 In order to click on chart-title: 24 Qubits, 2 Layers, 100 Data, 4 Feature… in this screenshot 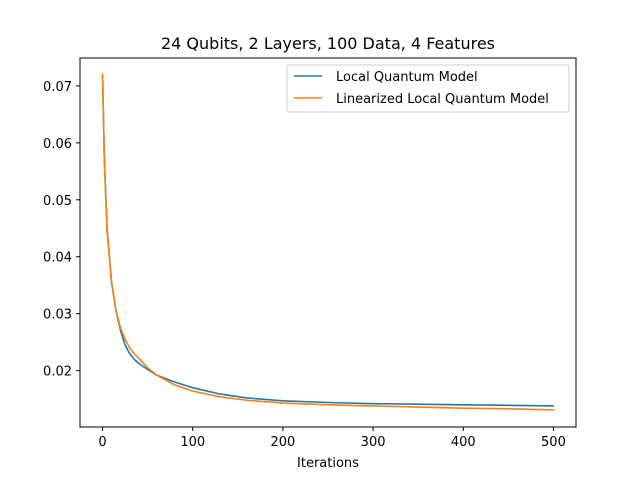, I will do `click(328, 43)`.